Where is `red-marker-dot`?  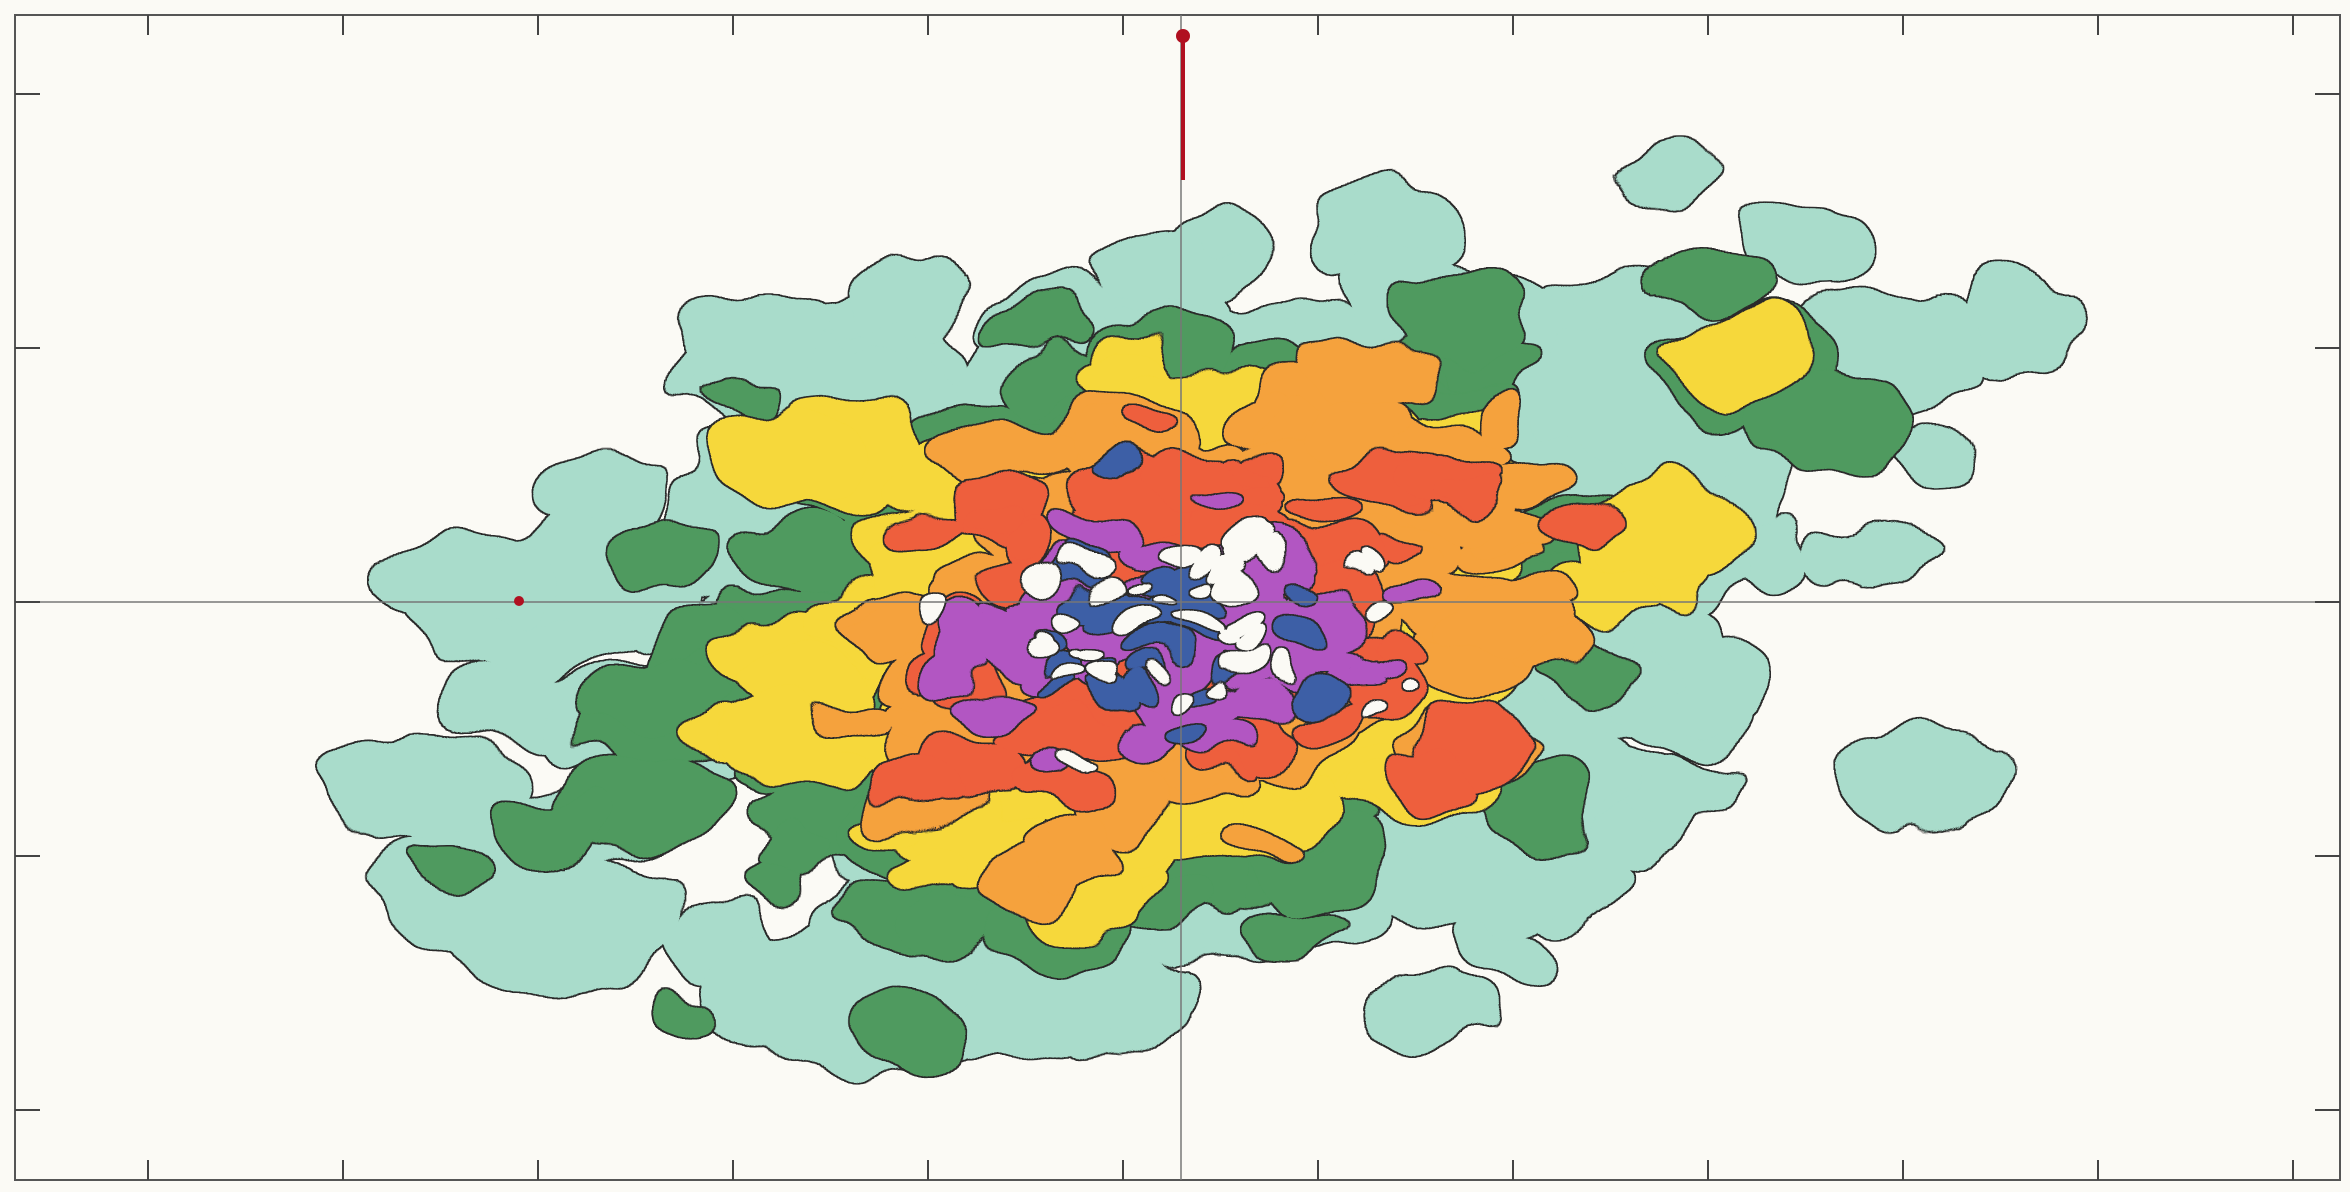 red-marker-dot is located at coordinates (1183, 36).